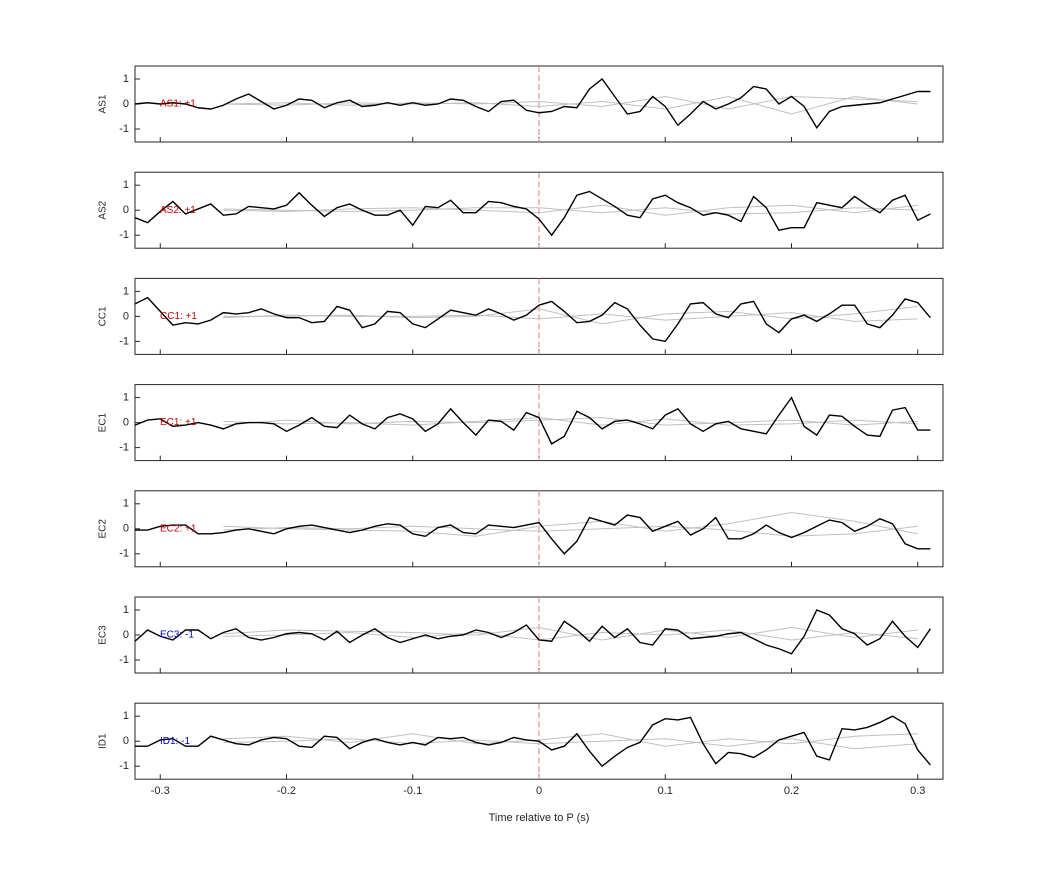 The height and width of the screenshot is (875, 1042). I want to click on x-tick-label: 0, so click(539, 791).